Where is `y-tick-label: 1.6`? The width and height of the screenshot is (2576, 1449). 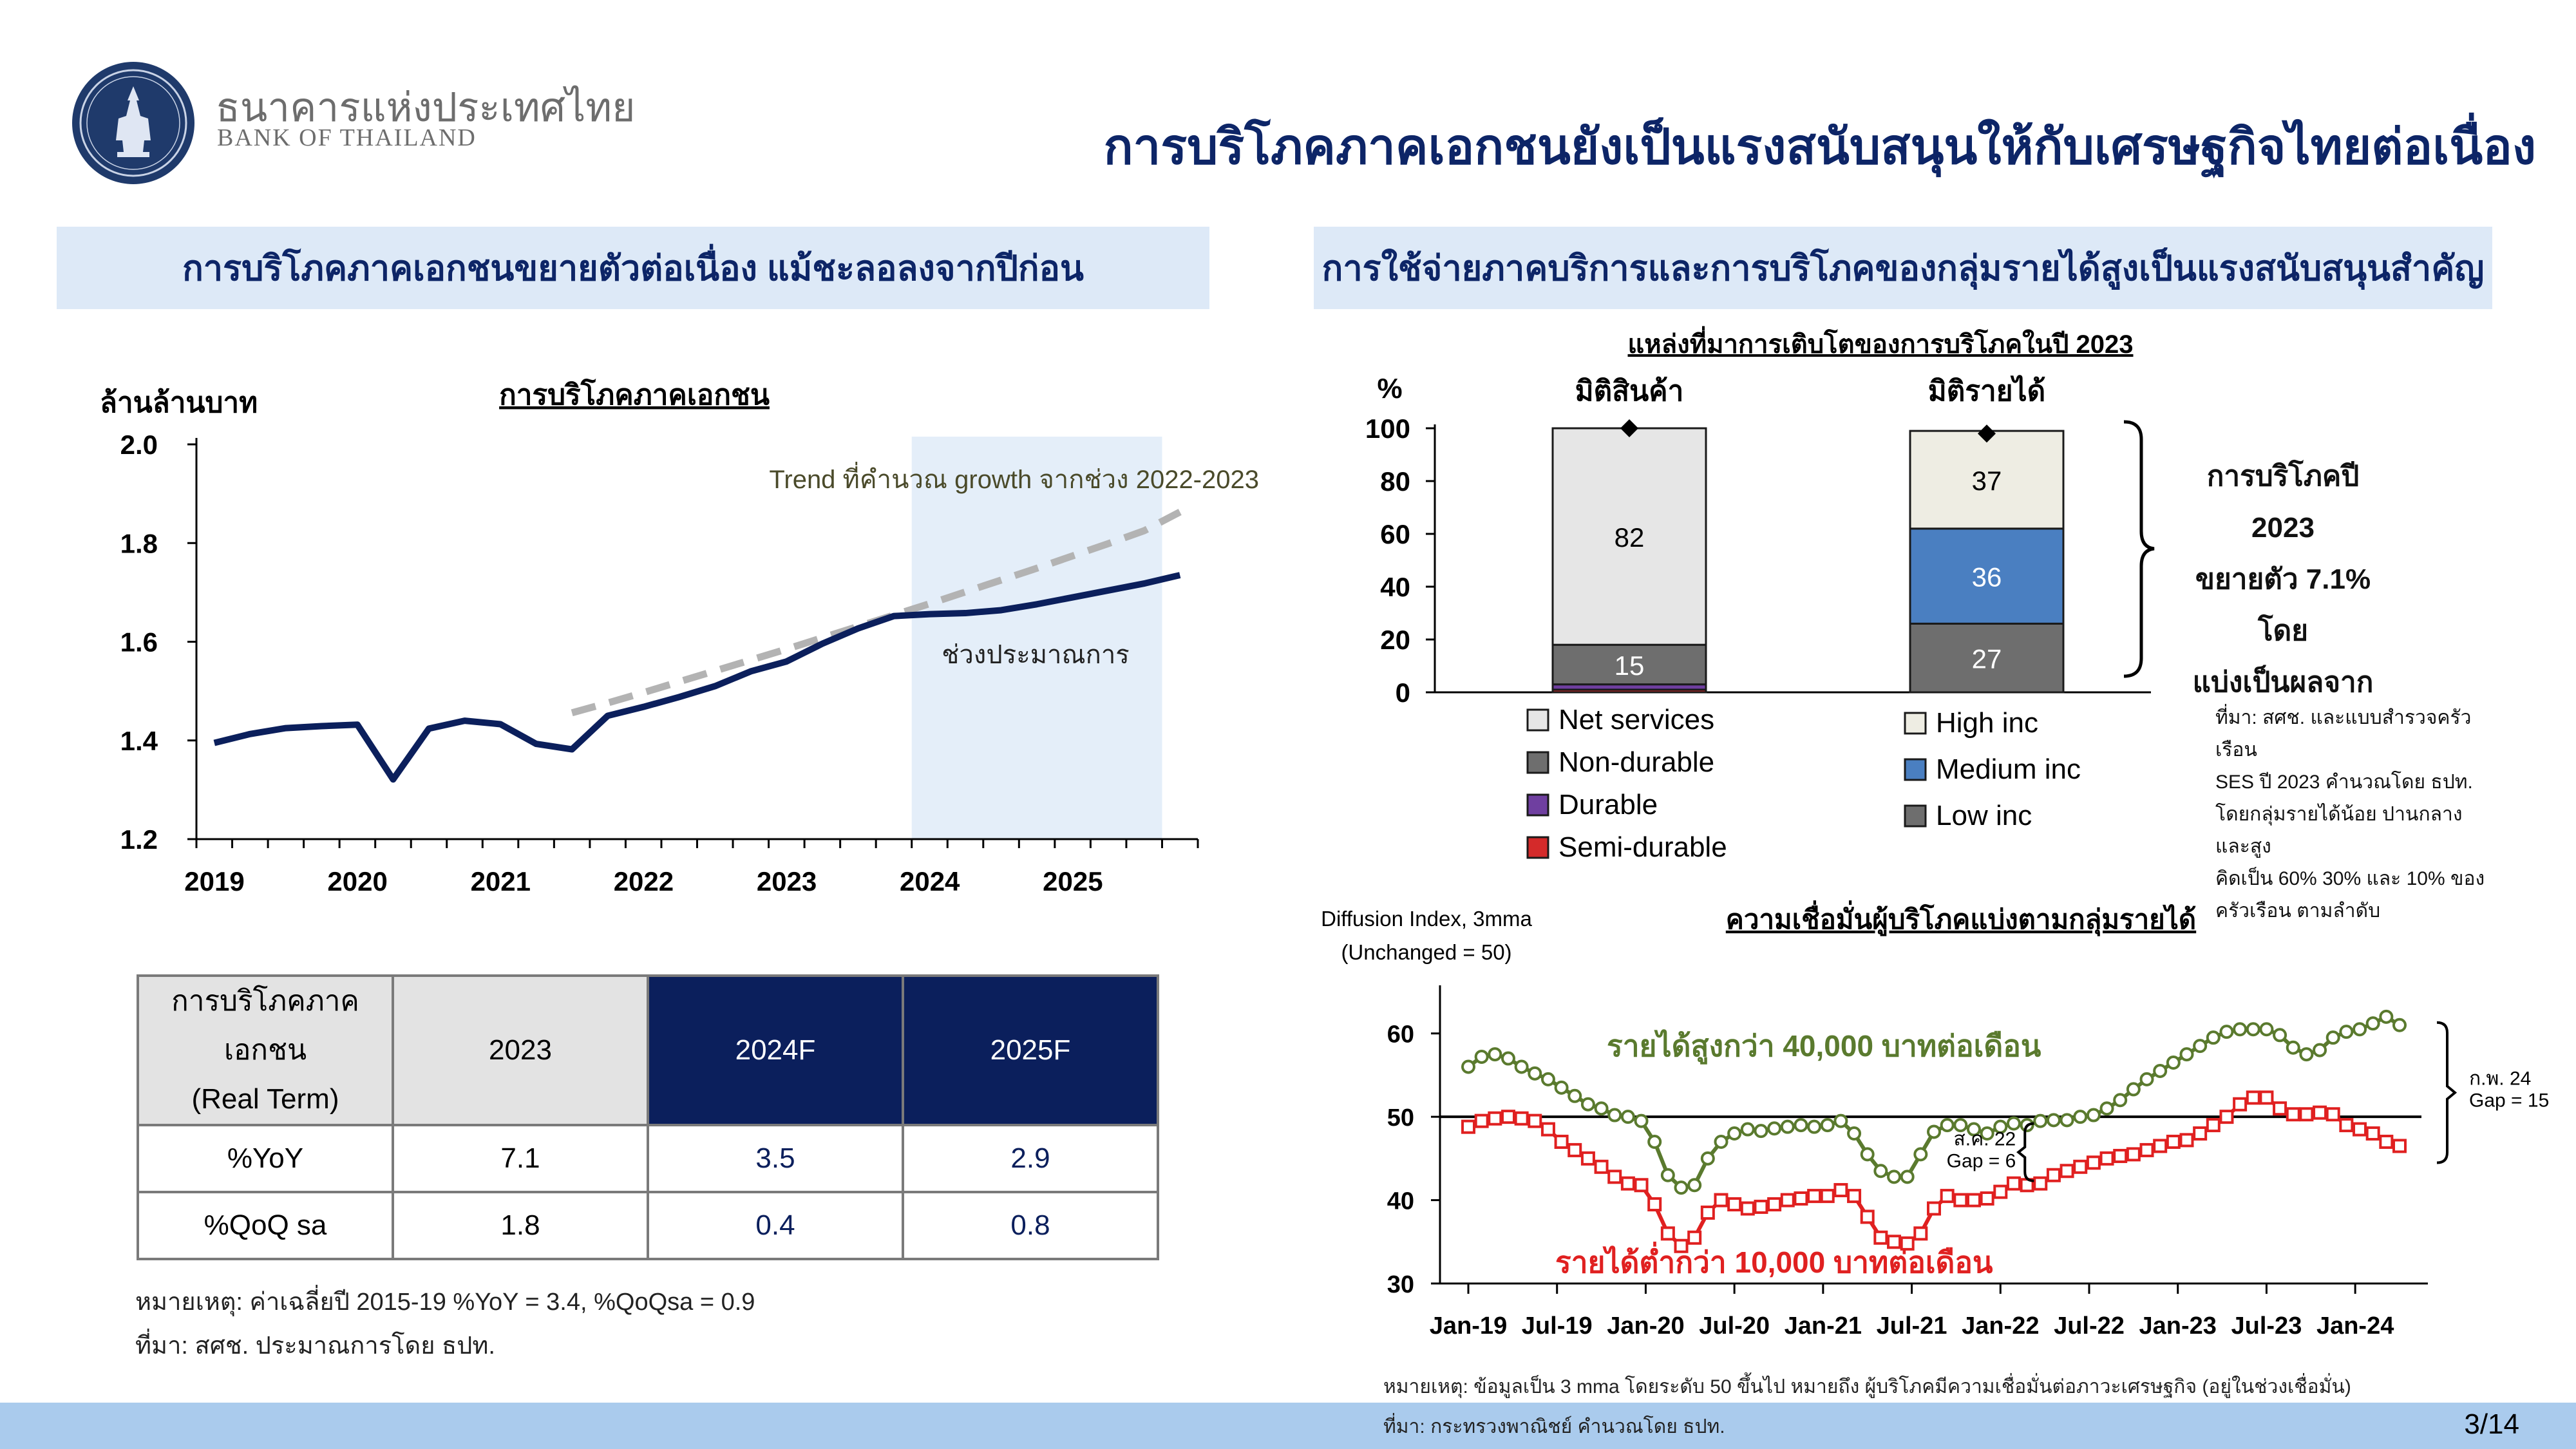
y-tick-label: 1.6 is located at coordinates (139, 642).